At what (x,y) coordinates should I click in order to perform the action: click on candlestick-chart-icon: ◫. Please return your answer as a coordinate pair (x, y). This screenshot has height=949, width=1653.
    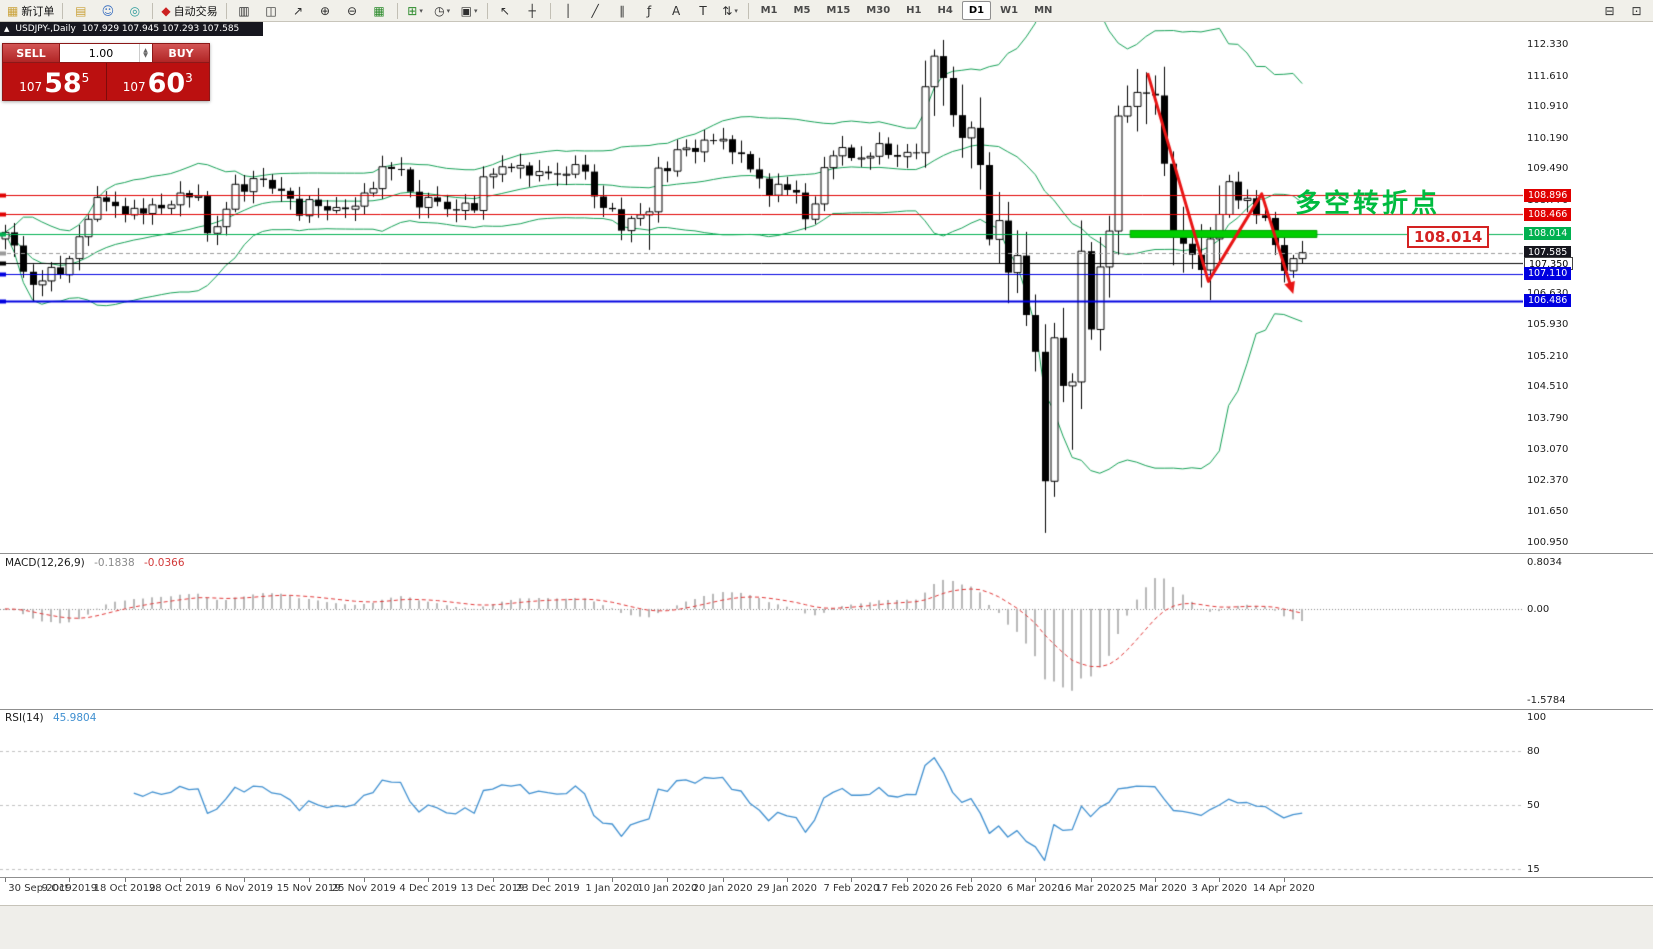
    Looking at the image, I should click on (271, 10).